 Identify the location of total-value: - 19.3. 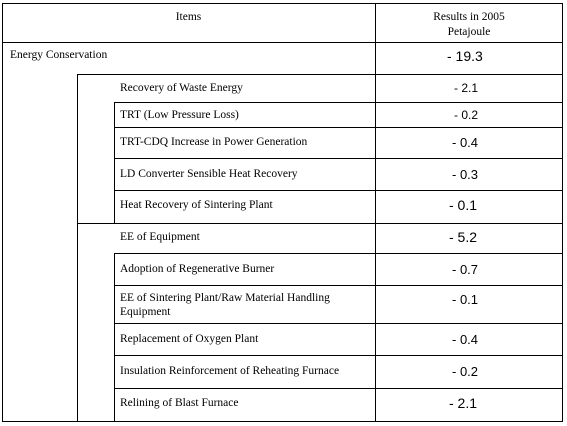
(465, 56).